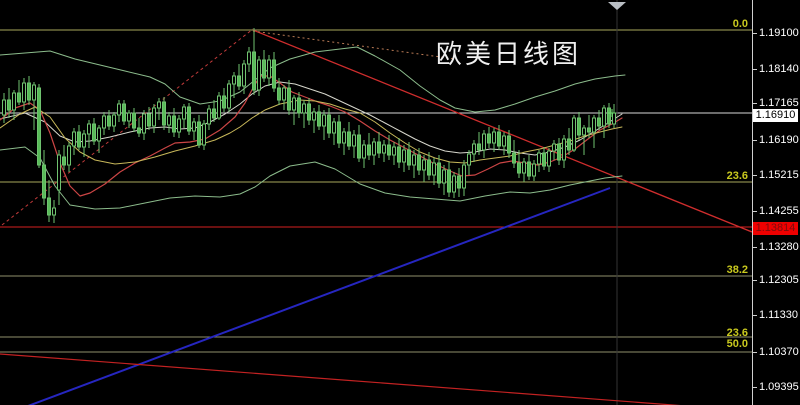 This screenshot has height=405, width=800. Describe the element at coordinates (617, 6) in the screenshot. I see `time-marker-triangle-icon` at that location.